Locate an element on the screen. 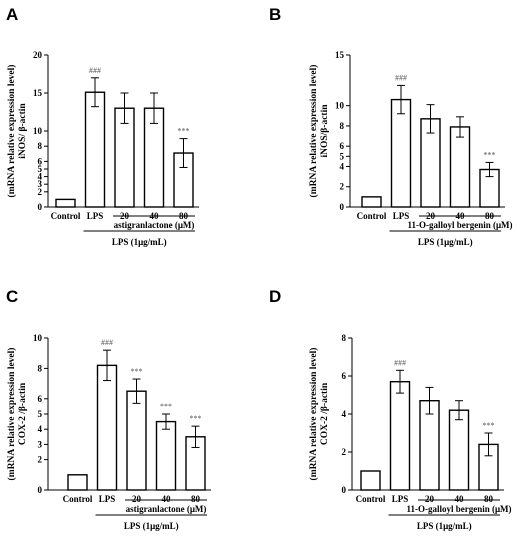 This screenshot has width=521, height=550. panel-letter: D is located at coordinates (275, 296).